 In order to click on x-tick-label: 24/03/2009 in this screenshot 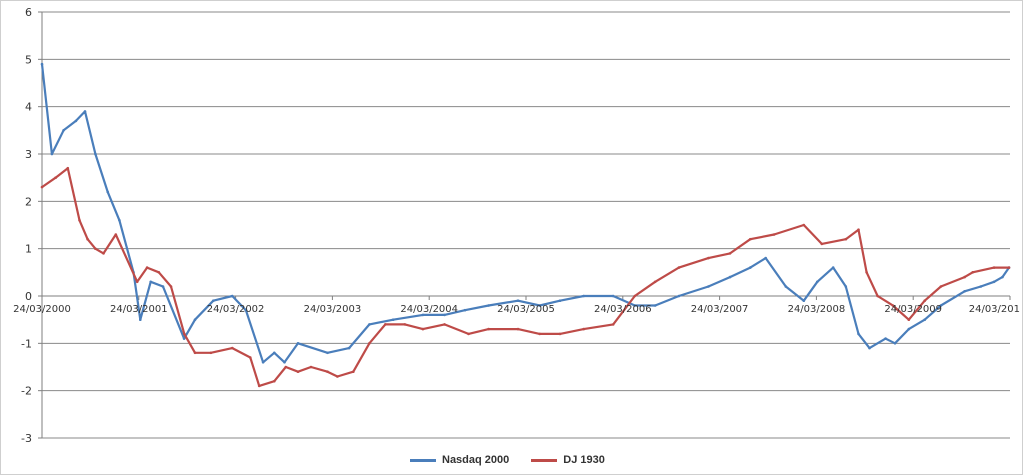, I will do `click(913, 309)`.